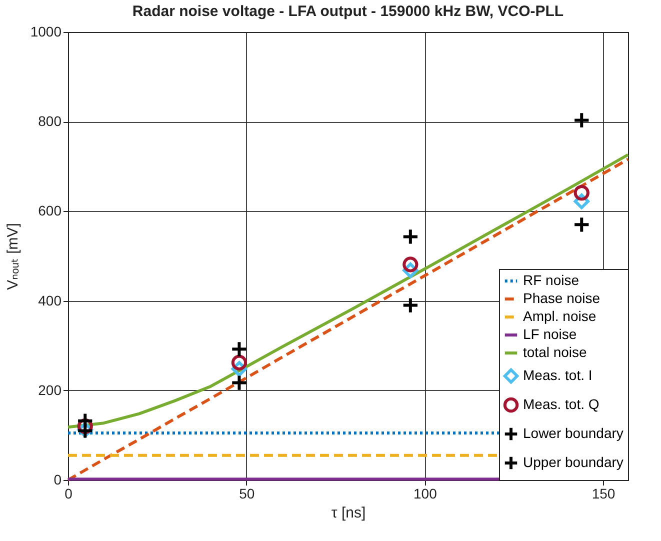 The height and width of the screenshot is (541, 661). Describe the element at coordinates (561, 404) in the screenshot. I see `legend-label: Meas. tot. Q` at that location.